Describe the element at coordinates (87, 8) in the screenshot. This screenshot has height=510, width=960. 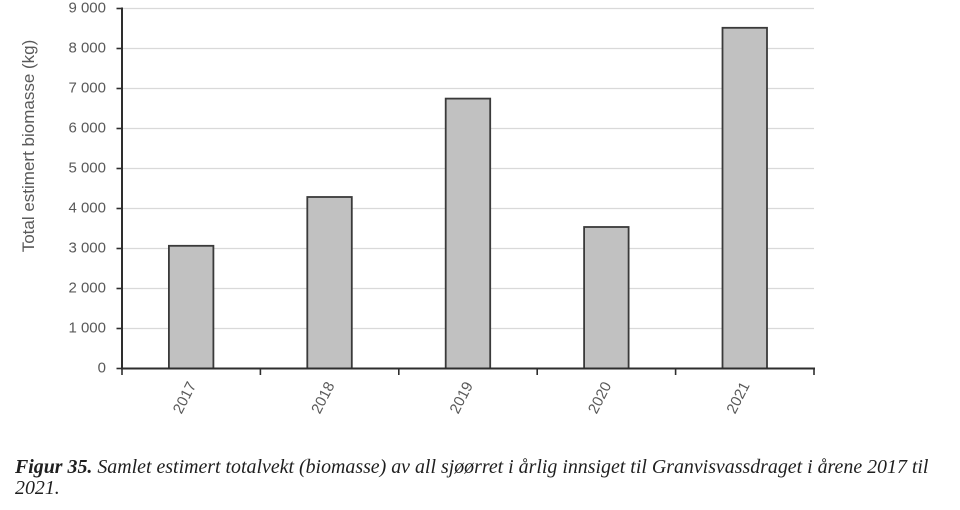
I see `svg-text: 9 000` at that location.